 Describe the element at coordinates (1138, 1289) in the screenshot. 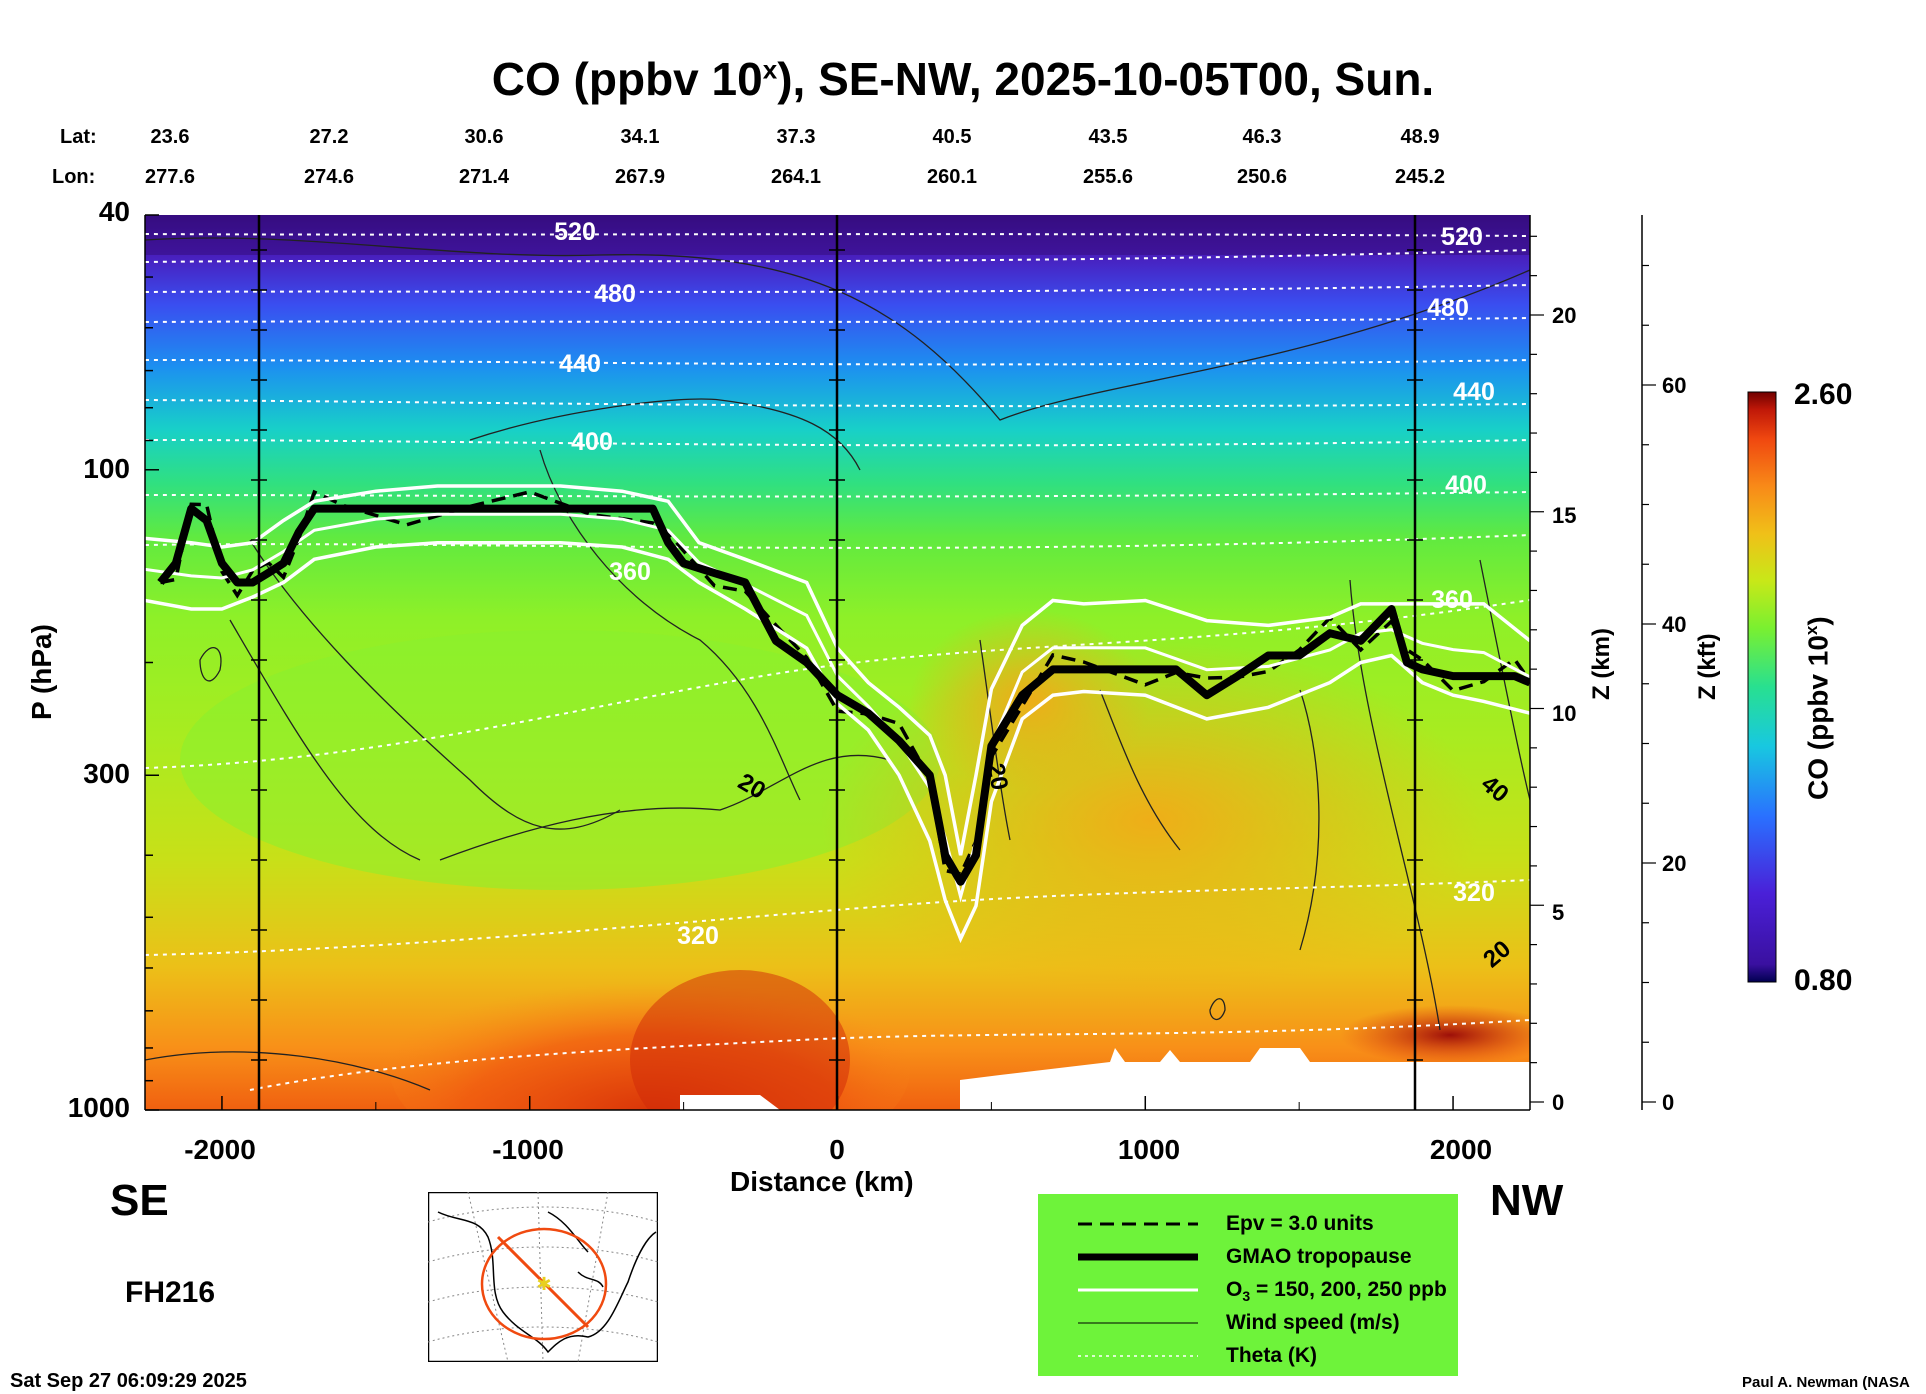

I see `legend-swatches` at that location.